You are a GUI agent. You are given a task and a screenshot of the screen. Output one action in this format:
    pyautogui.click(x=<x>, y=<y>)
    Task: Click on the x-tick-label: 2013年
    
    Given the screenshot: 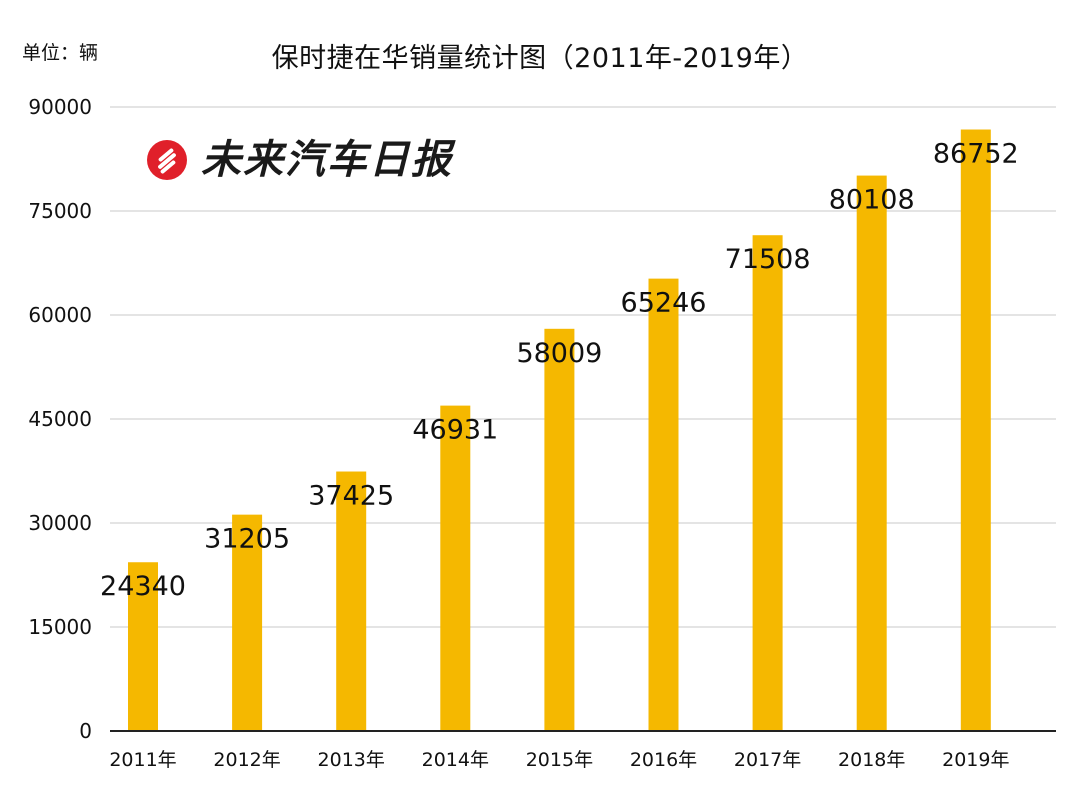 What is the action you would take?
    pyautogui.click(x=351, y=760)
    